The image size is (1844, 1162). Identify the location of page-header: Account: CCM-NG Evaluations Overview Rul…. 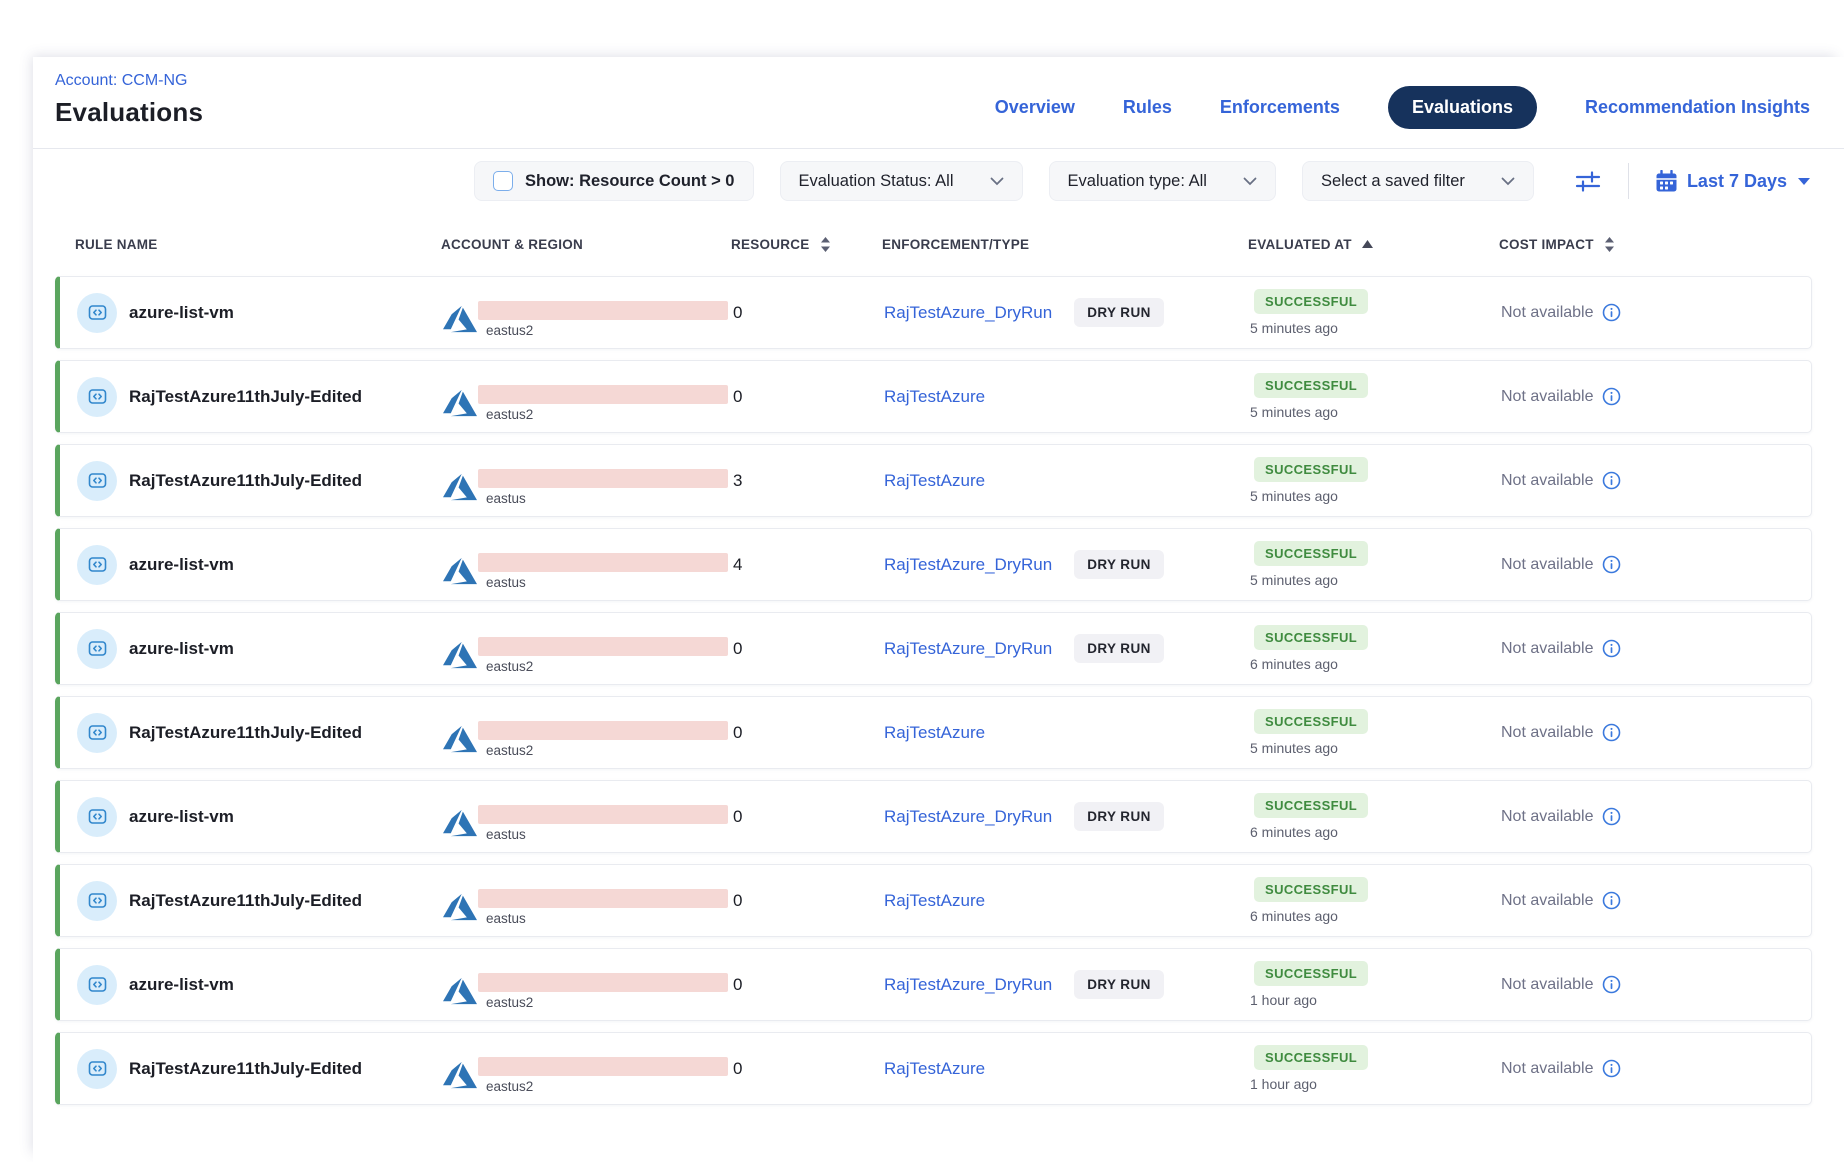
(938, 102).